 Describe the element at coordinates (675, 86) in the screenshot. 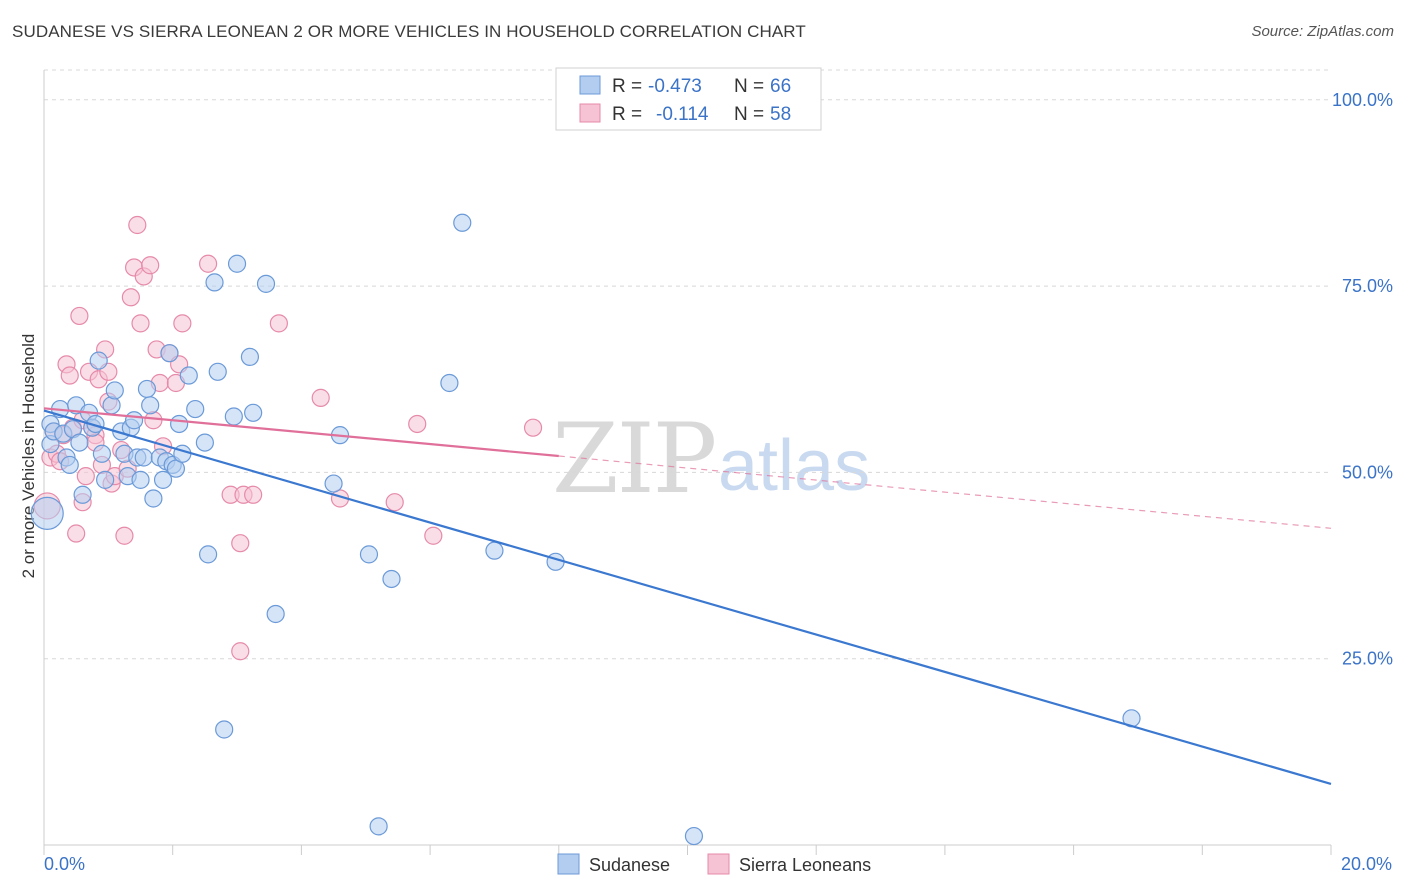

I see `legend-r-value-sudanese: -0.473` at that location.